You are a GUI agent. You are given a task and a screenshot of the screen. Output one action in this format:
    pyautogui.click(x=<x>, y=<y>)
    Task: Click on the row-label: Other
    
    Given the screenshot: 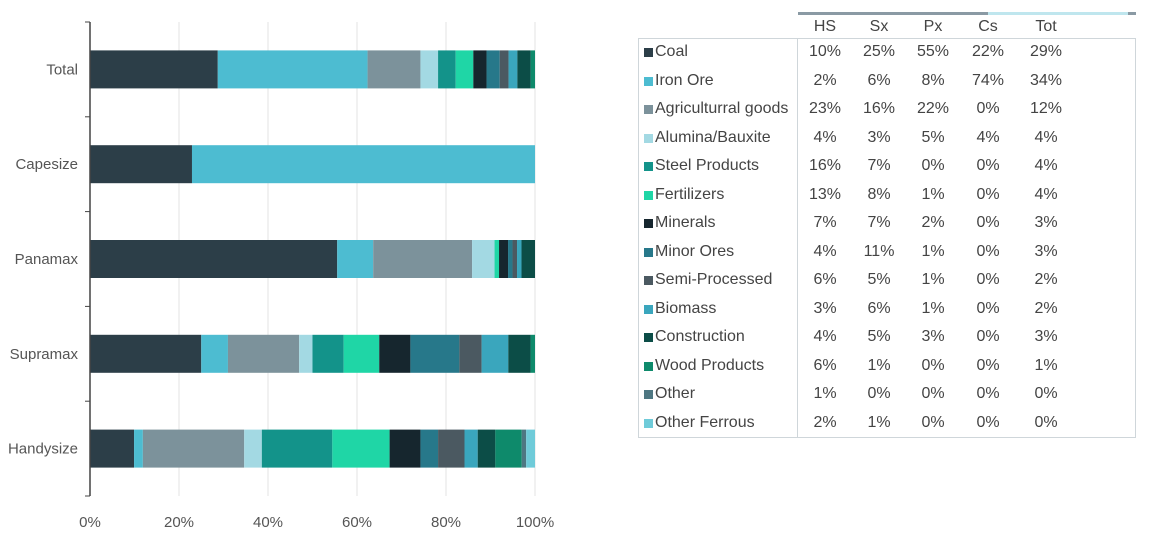 What is the action you would take?
    pyautogui.click(x=675, y=393)
    